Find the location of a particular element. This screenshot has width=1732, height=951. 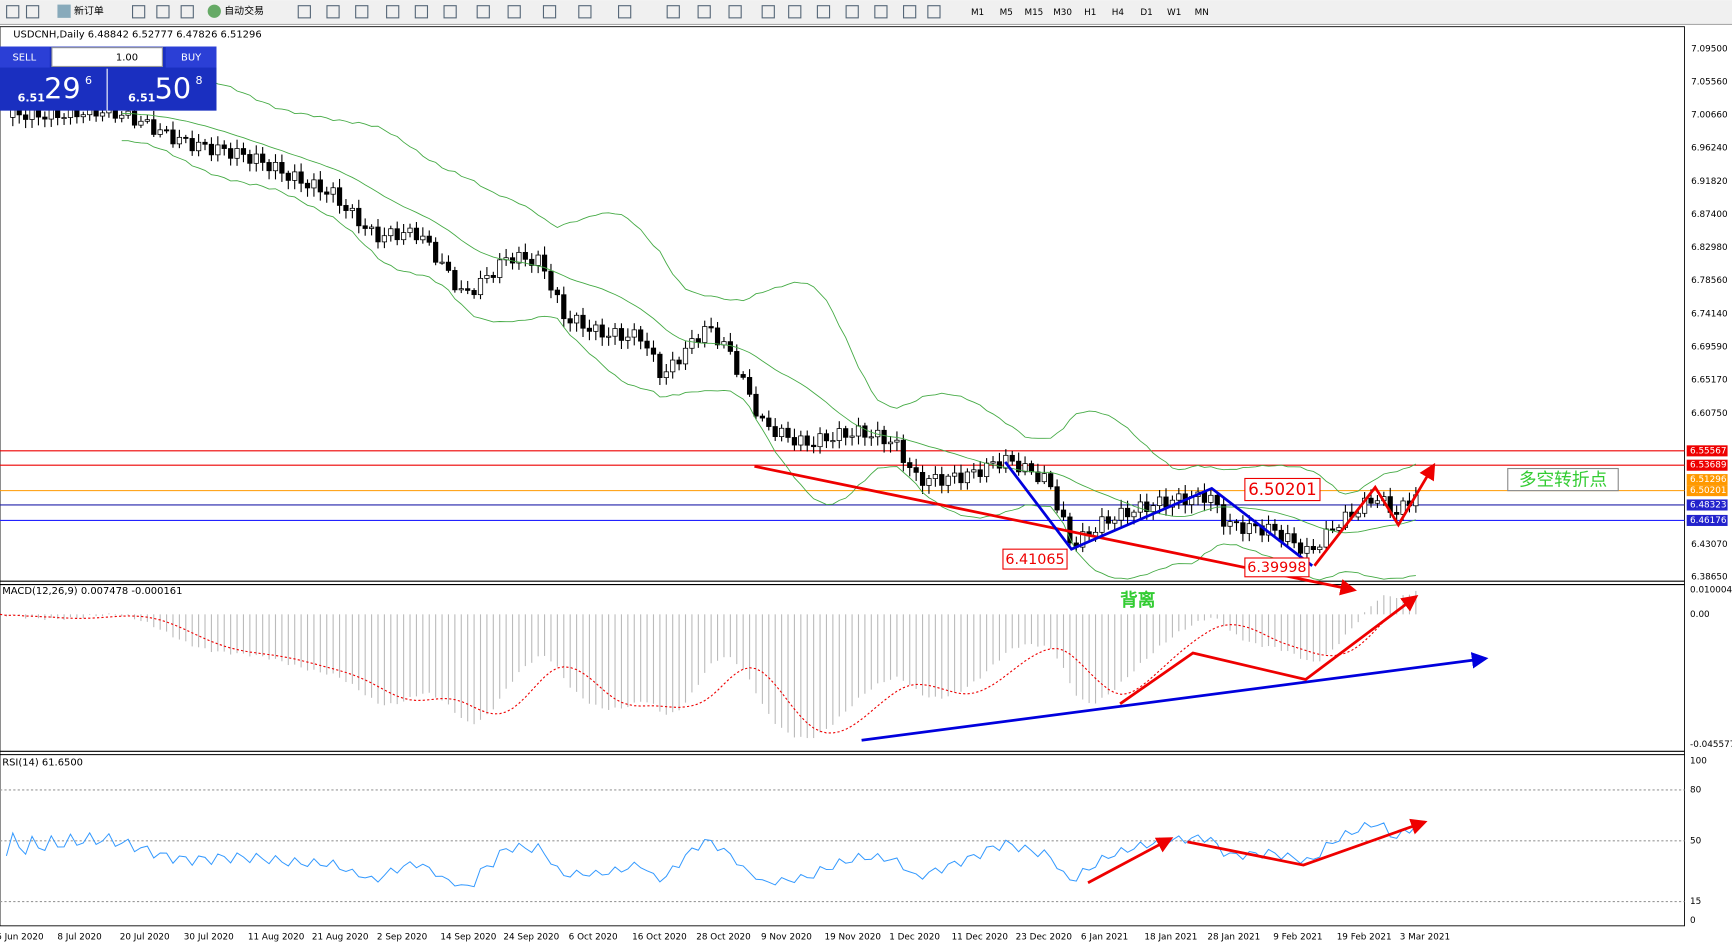

price-axis-label: 6.74140 is located at coordinates (1709, 314).